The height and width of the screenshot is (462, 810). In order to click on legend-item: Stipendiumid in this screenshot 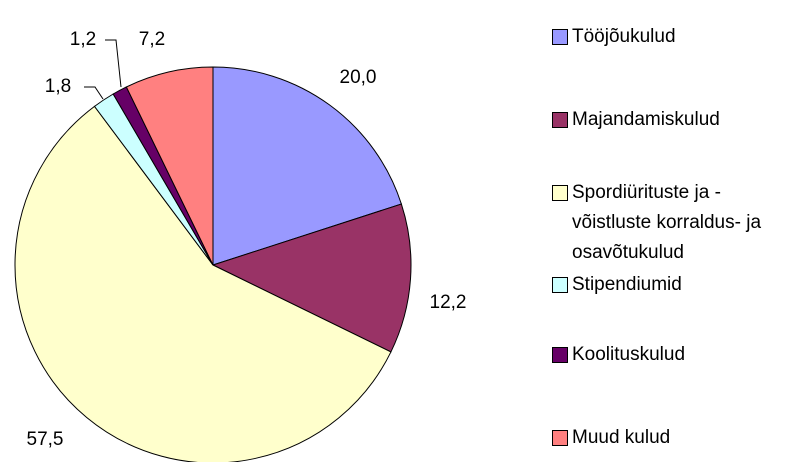, I will do `click(664, 285)`.